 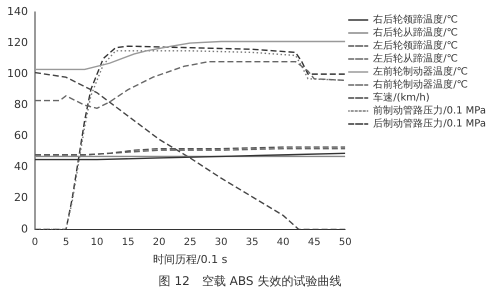 What do you see at coordinates (429, 110) in the screenshot?
I see `legend-label: 前制动管路压力/0.1 MPa` at bounding box center [429, 110].